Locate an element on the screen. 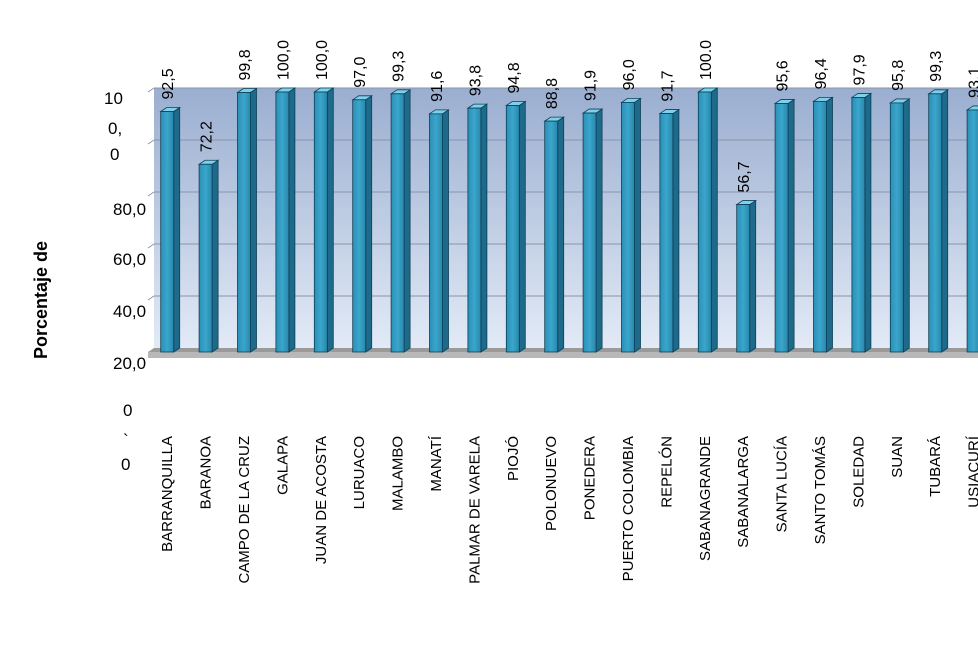 The height and width of the screenshot is (646, 978). category-label: SABANALARGA is located at coordinates (743, 492).